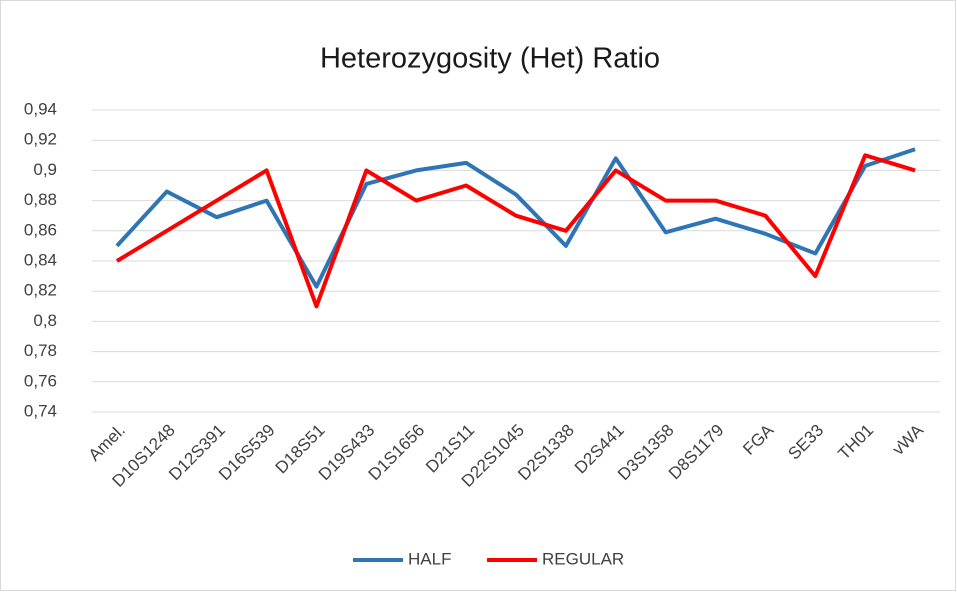  I want to click on y-tick-label: 0,86, so click(40, 229).